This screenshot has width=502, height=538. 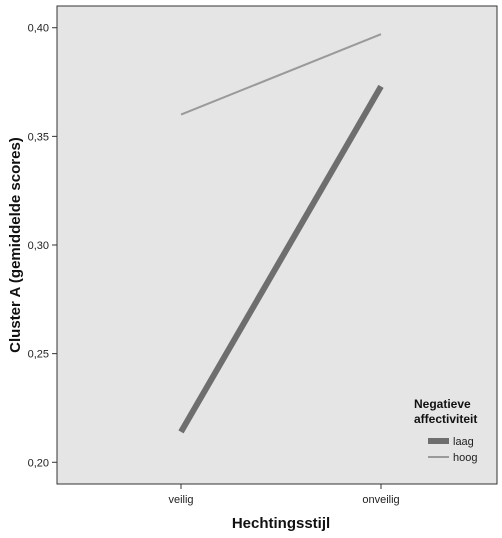 I want to click on x-axis-title: Hechtingsstijl, so click(x=281, y=523).